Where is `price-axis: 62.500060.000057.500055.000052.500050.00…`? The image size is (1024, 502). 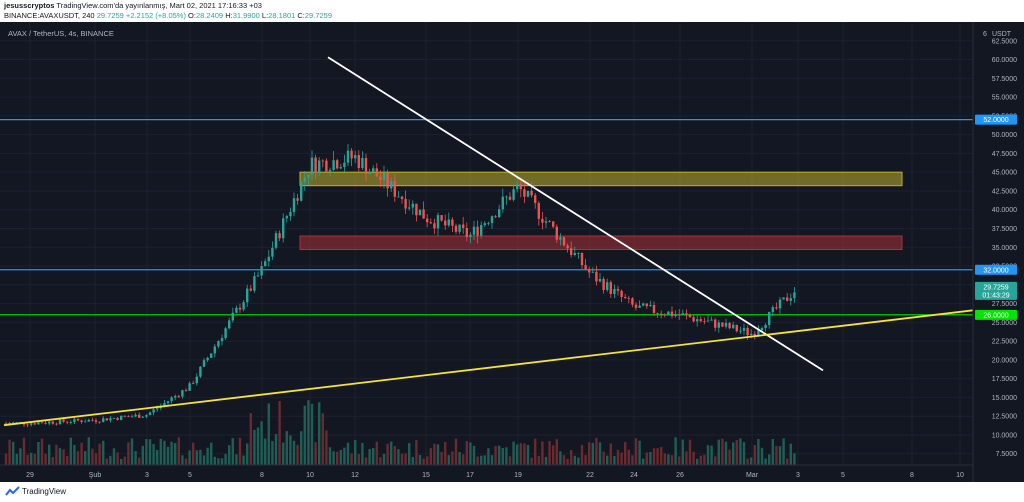 price-axis: 62.500060.000057.500055.000052.500050.00… is located at coordinates (1004, 248).